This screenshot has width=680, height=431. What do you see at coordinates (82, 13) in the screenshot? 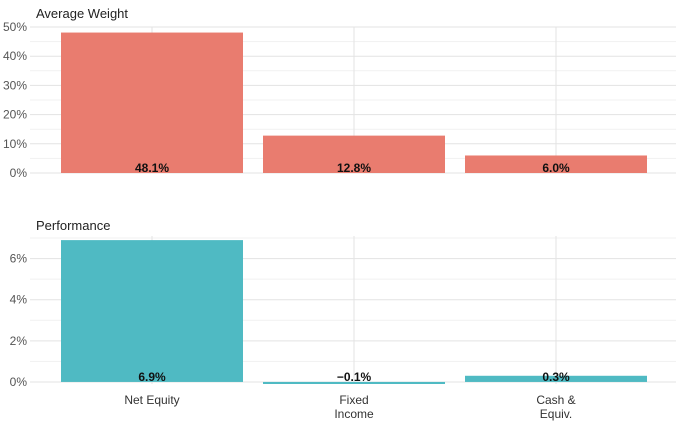
I see `panel-title: Average Weight` at bounding box center [82, 13].